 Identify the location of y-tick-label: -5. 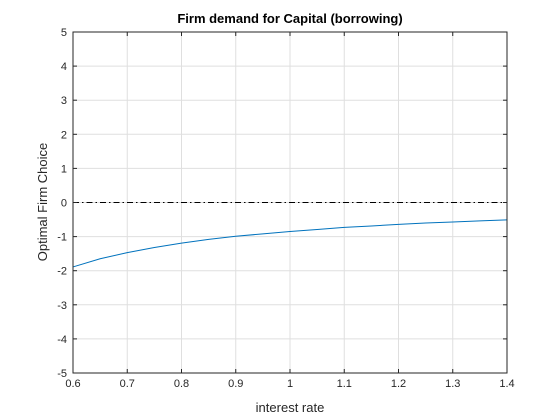
(62, 374).